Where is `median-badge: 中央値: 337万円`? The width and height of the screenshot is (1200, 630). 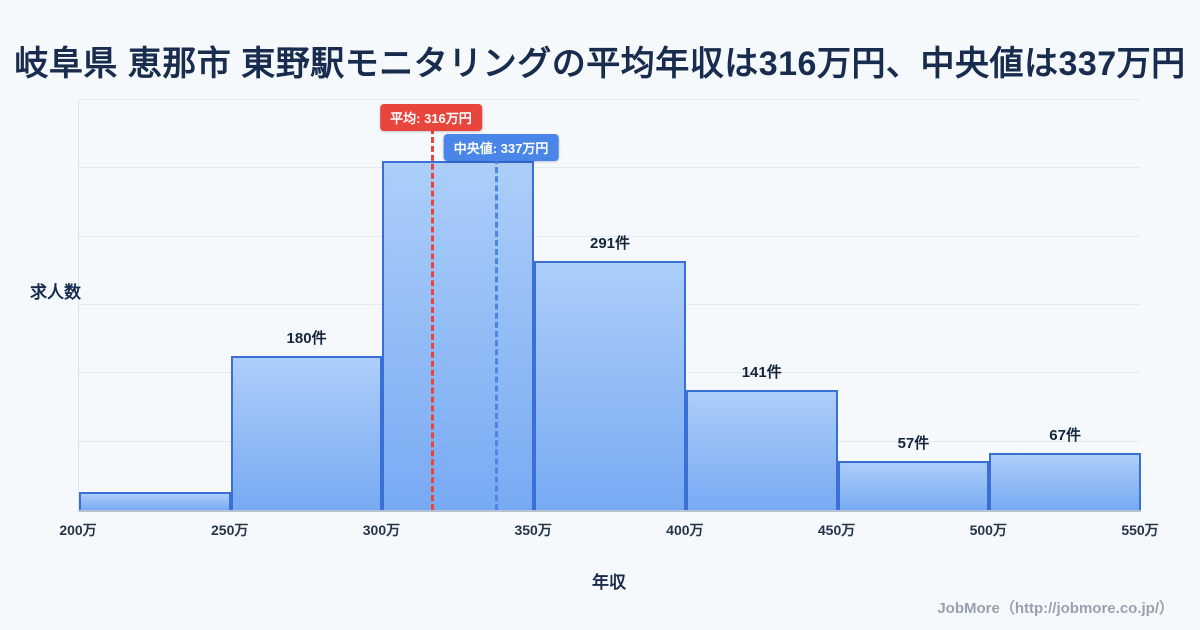 median-badge: 中央値: 337万円 is located at coordinates (501, 147).